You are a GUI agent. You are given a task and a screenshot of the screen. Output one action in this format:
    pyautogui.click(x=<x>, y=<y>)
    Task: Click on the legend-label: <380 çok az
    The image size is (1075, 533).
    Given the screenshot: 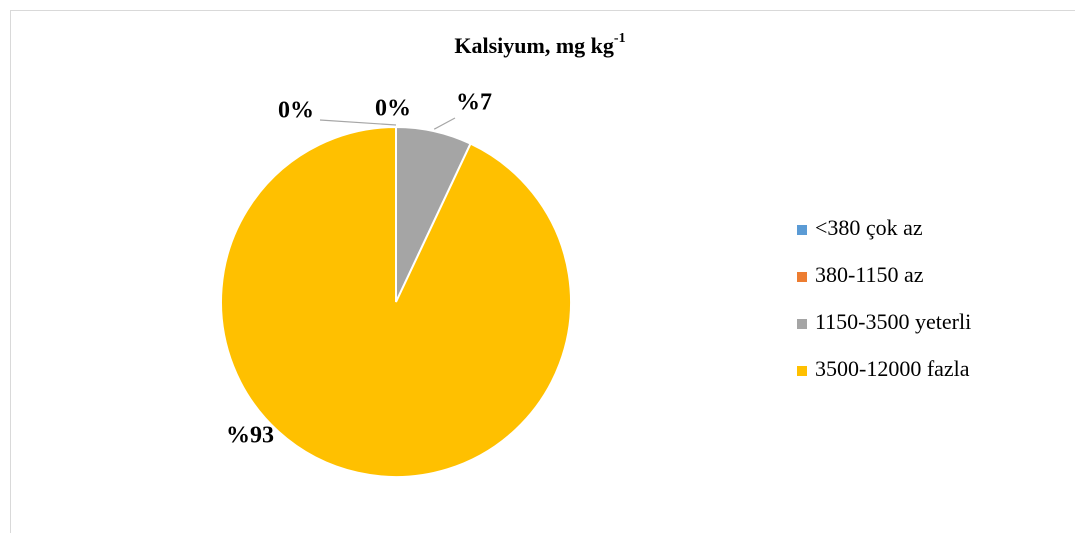 What is the action you would take?
    pyautogui.click(x=869, y=227)
    